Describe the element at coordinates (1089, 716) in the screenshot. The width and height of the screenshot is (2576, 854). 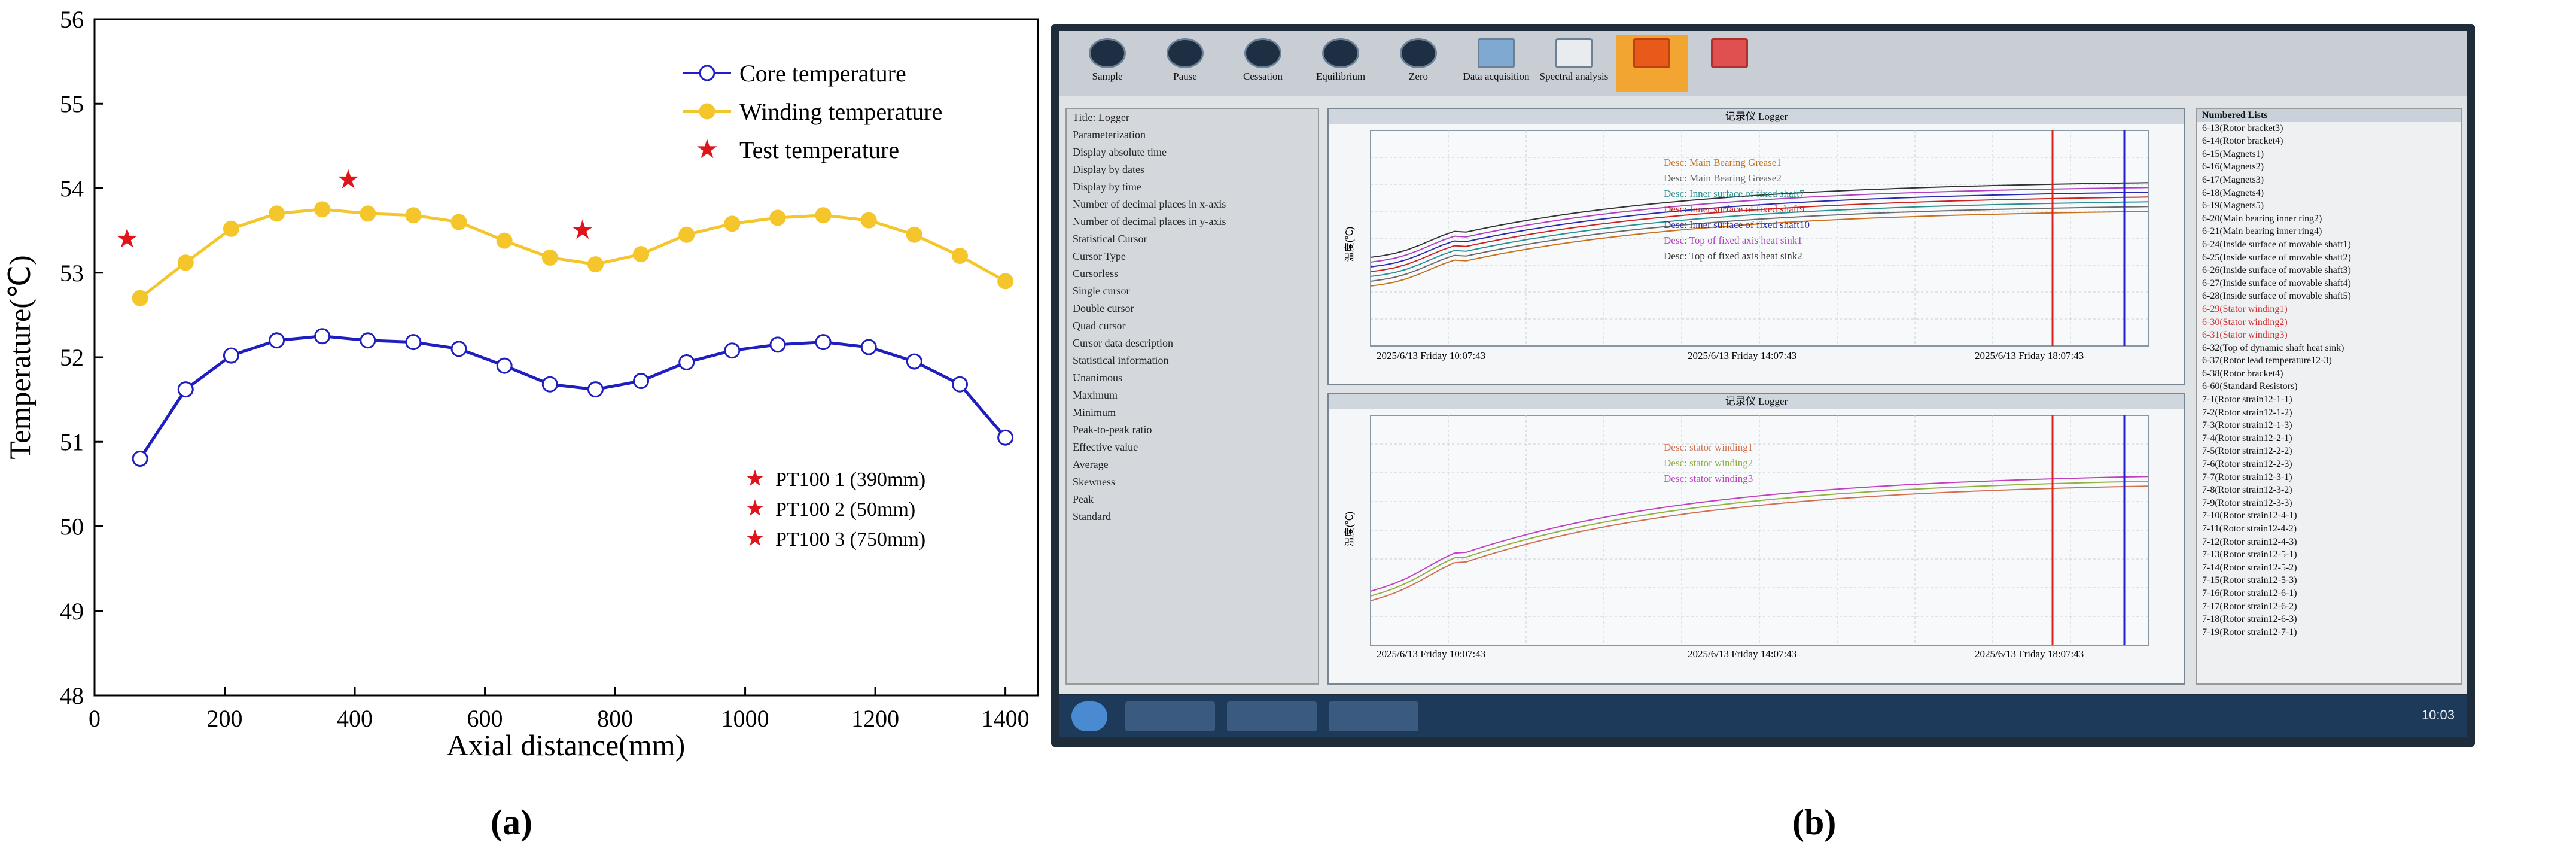
I see `start-button` at that location.